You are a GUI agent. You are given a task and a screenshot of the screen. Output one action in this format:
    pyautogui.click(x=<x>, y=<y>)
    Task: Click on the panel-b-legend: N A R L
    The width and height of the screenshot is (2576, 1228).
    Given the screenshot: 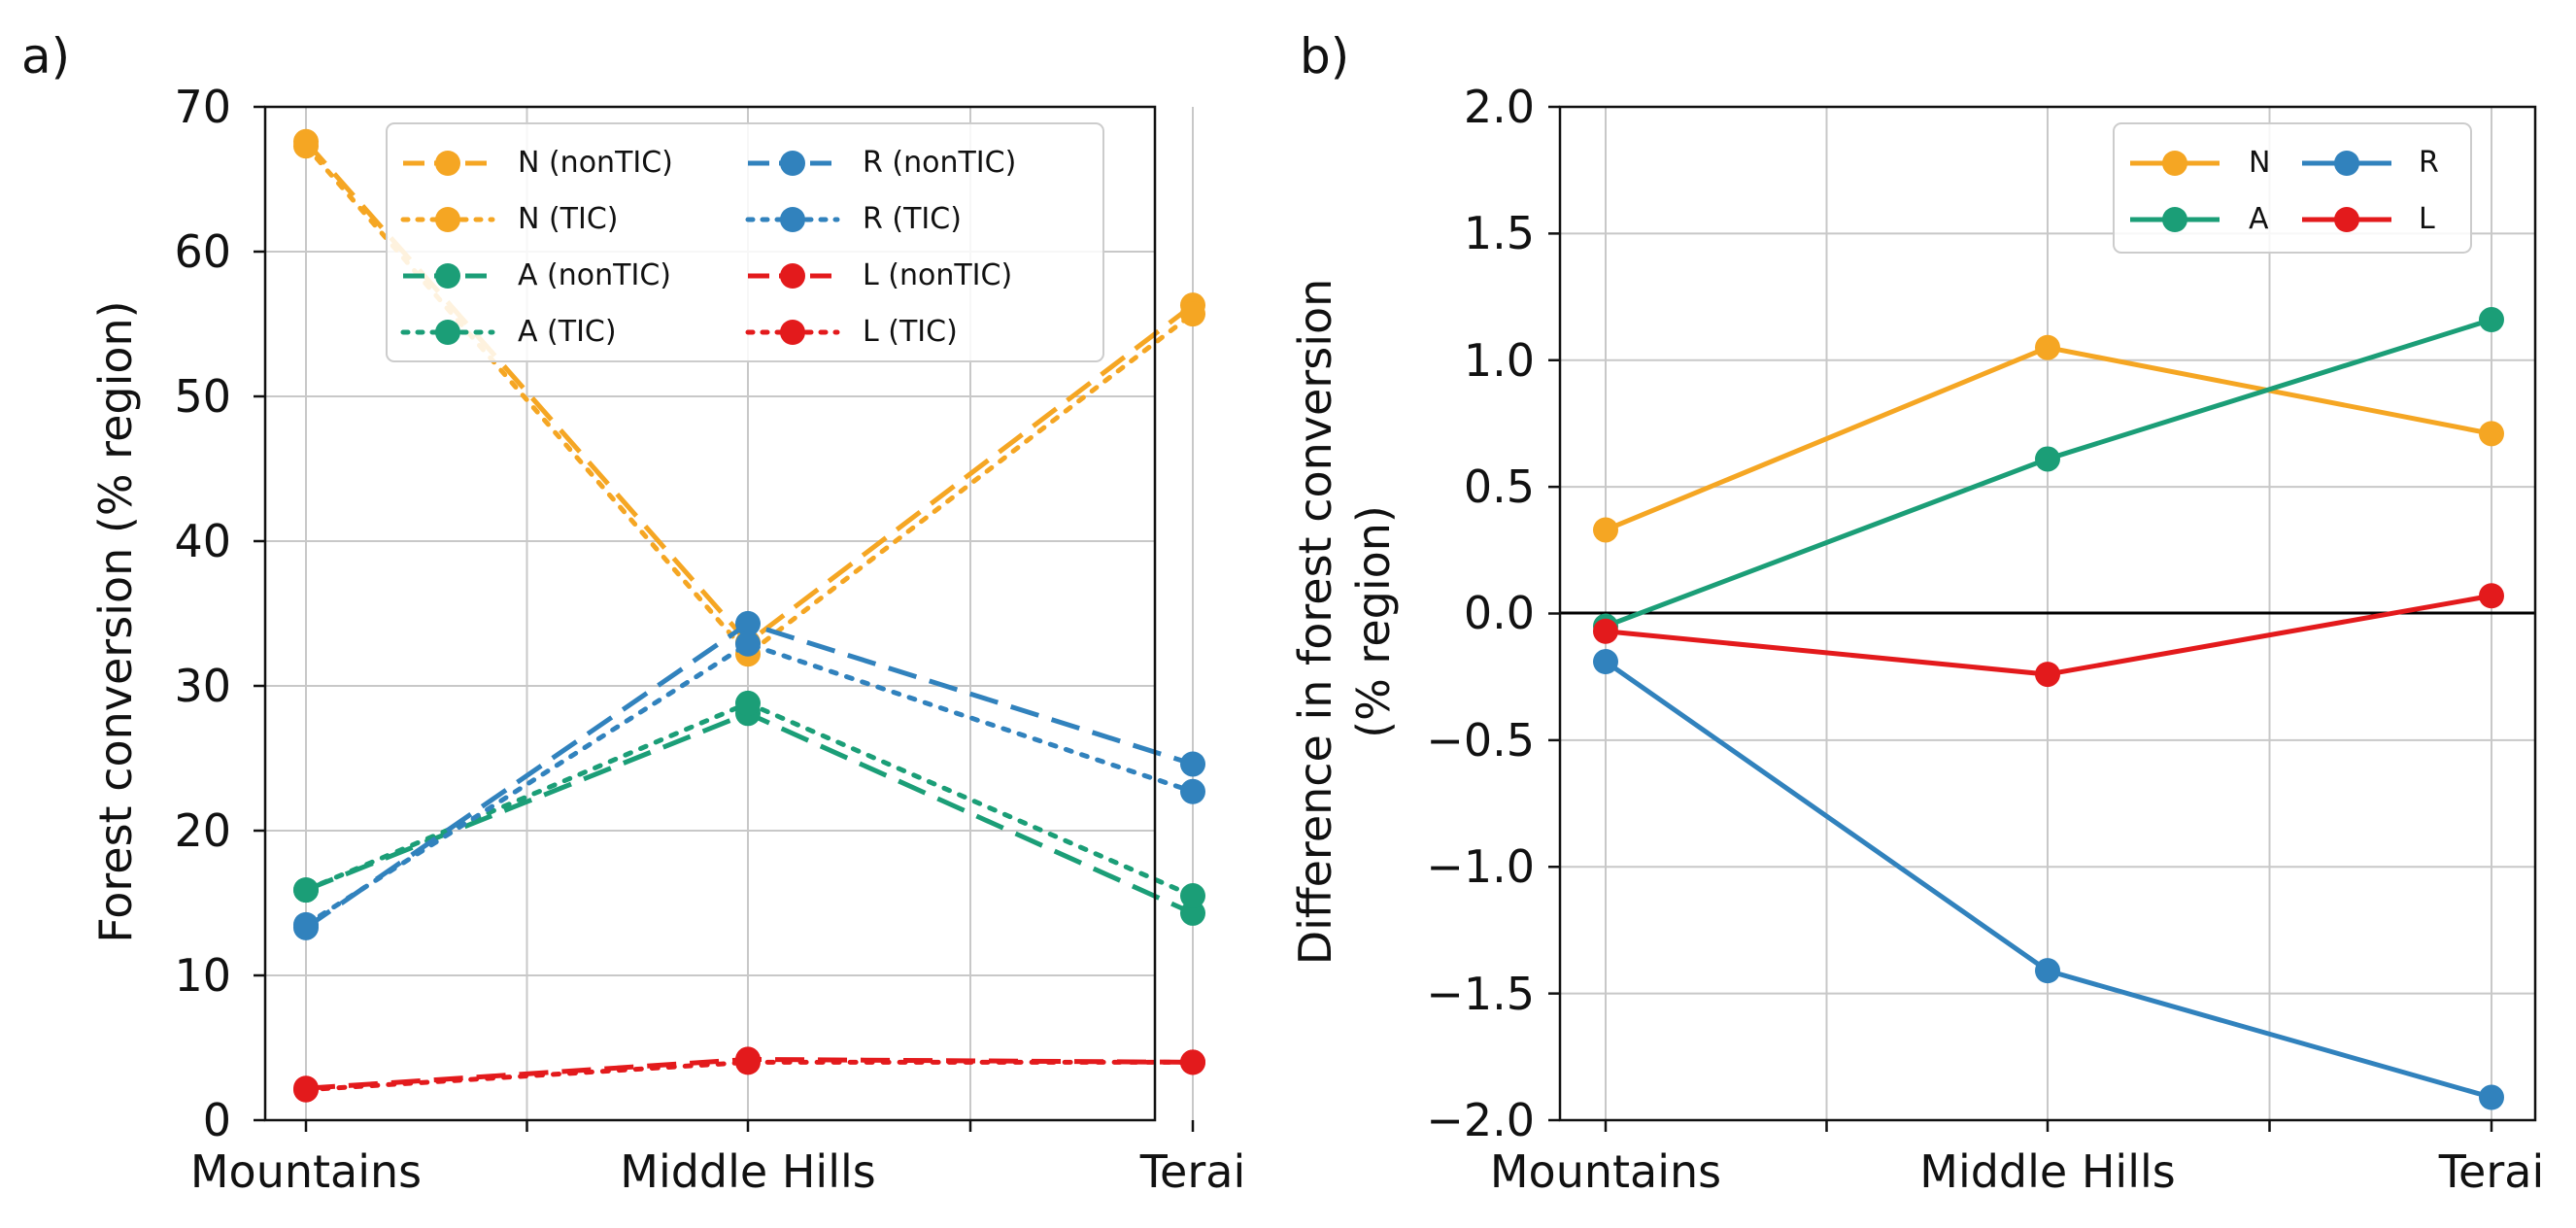 What is the action you would take?
    pyautogui.click(x=2292, y=188)
    